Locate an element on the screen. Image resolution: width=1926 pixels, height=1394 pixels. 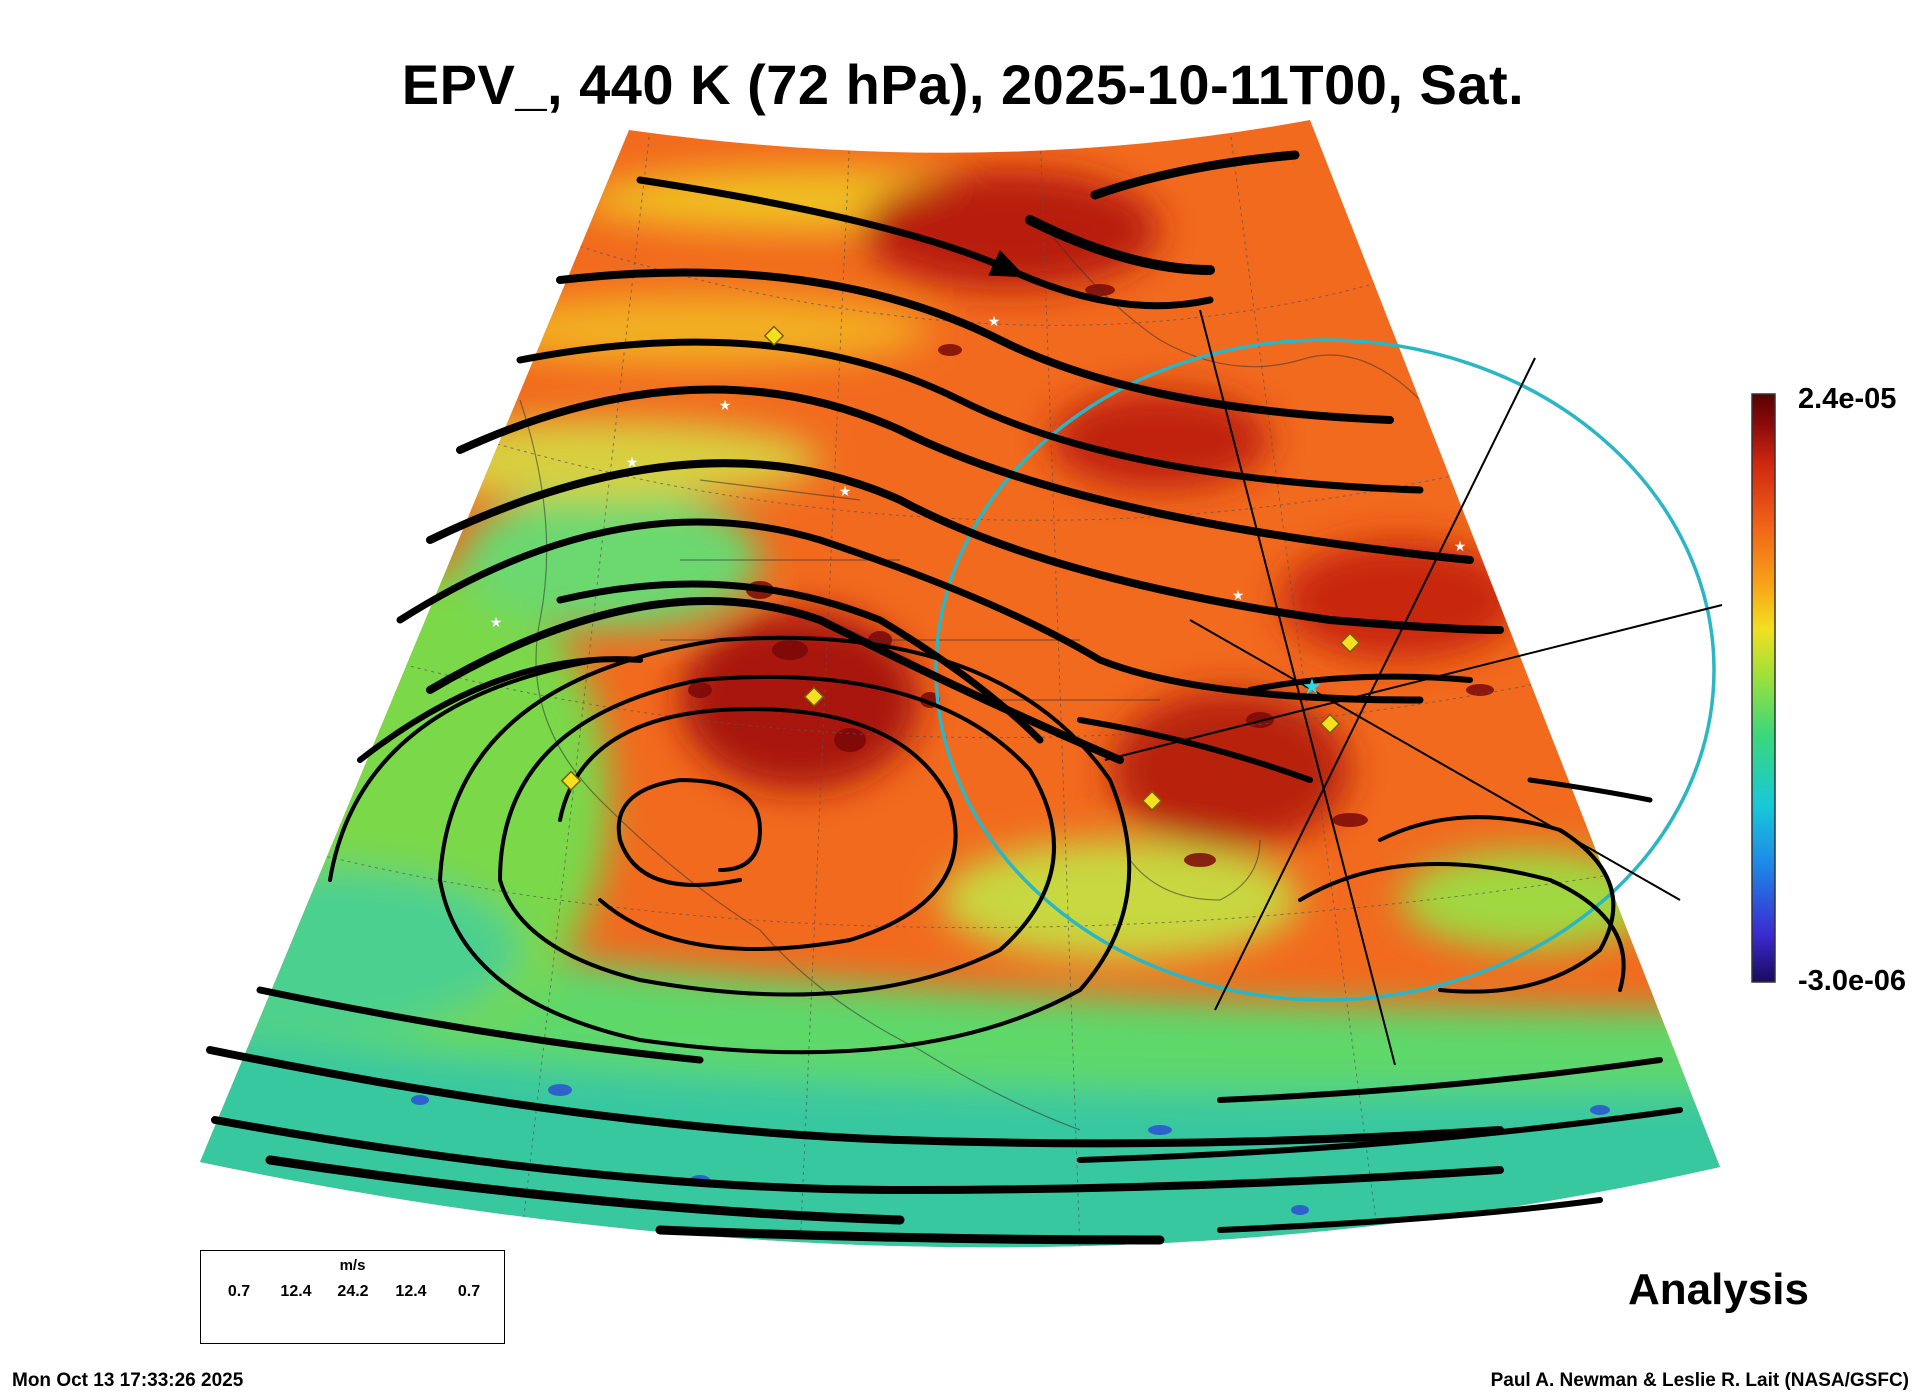
colorbar-min-label: -3.0e-06 is located at coordinates (1852, 981).